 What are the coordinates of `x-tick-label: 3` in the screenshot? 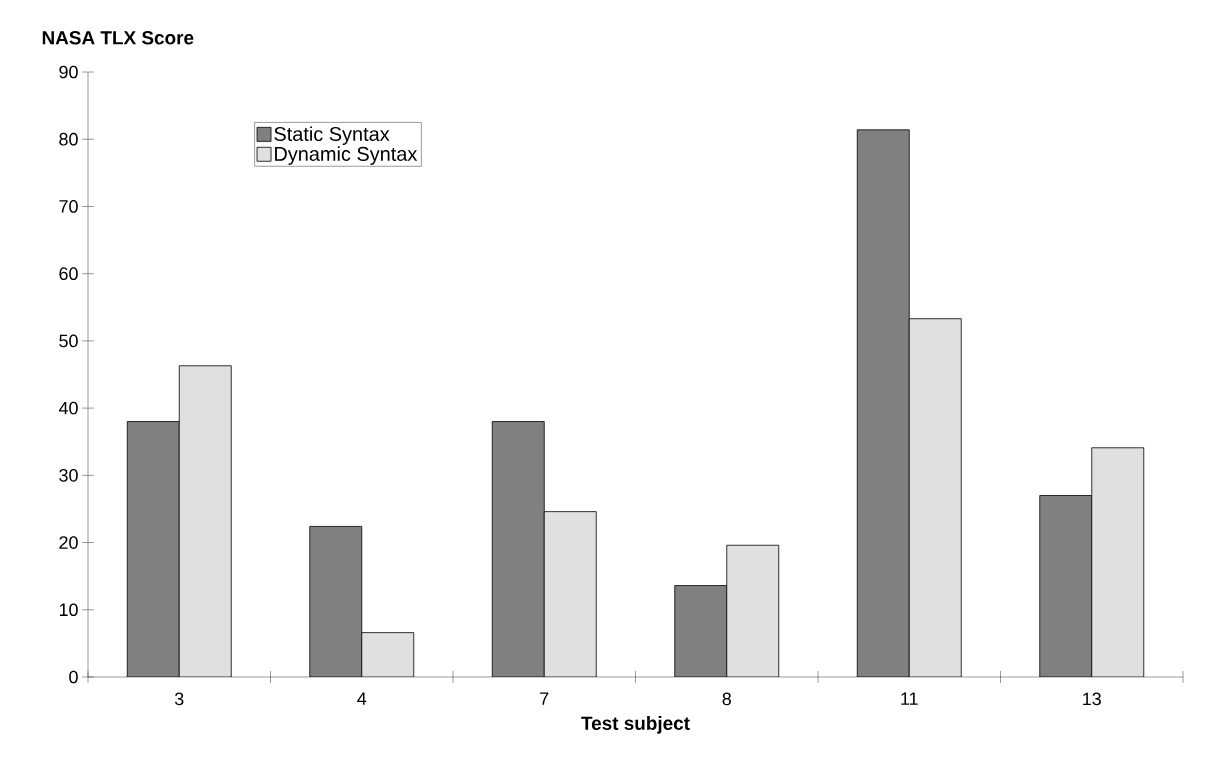 It's located at (179, 699).